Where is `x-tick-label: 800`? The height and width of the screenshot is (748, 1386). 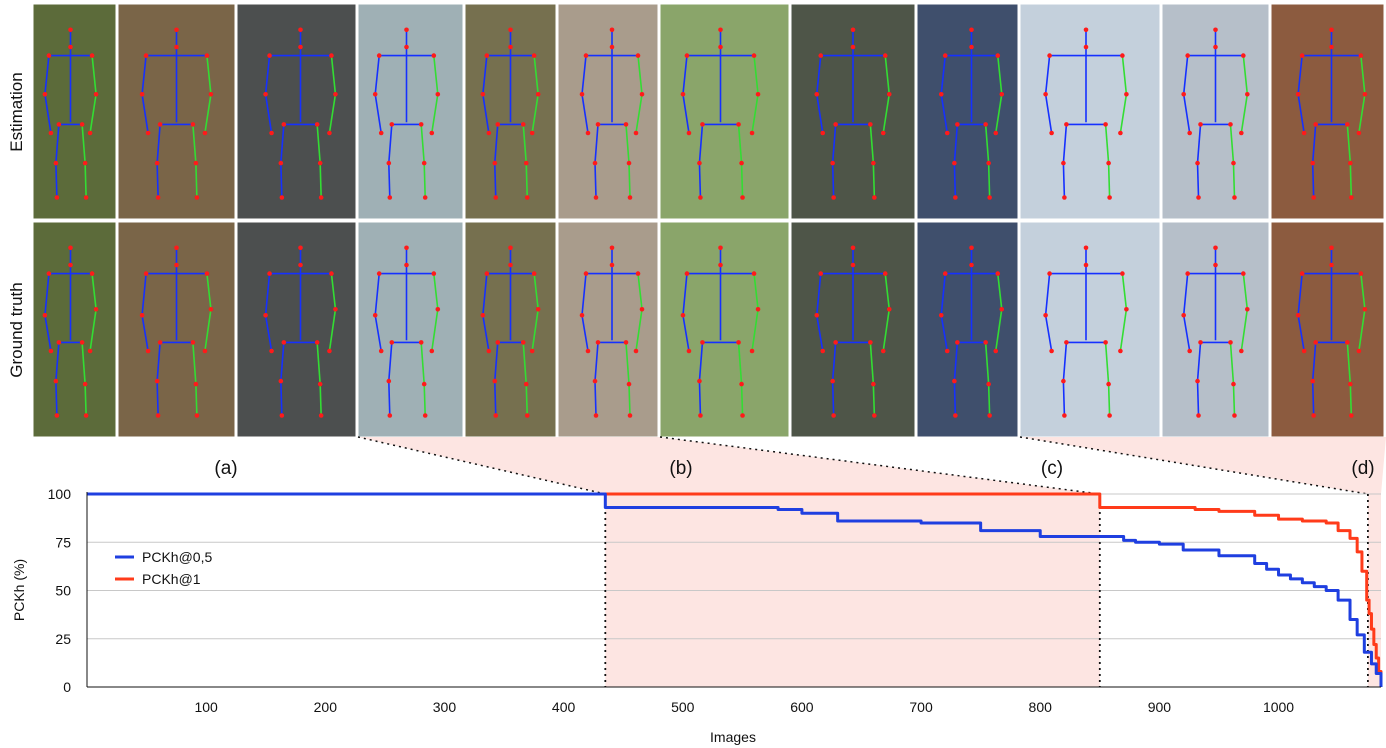
x-tick-label: 800 is located at coordinates (1041, 707).